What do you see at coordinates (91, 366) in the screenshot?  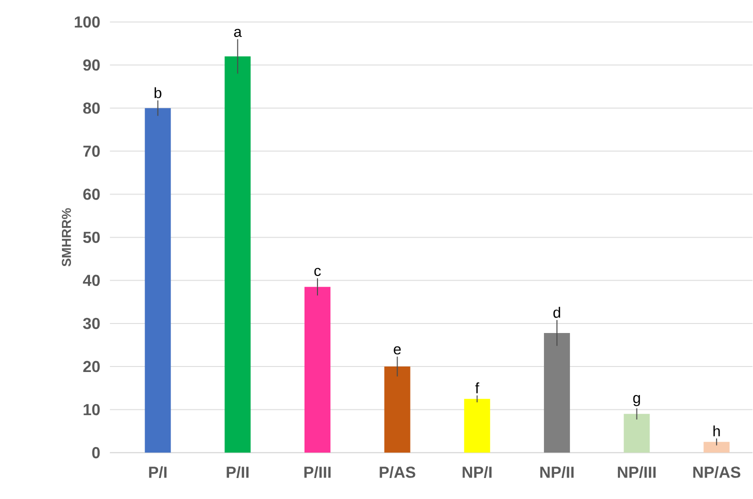 I see `y-tick-label: 20` at bounding box center [91, 366].